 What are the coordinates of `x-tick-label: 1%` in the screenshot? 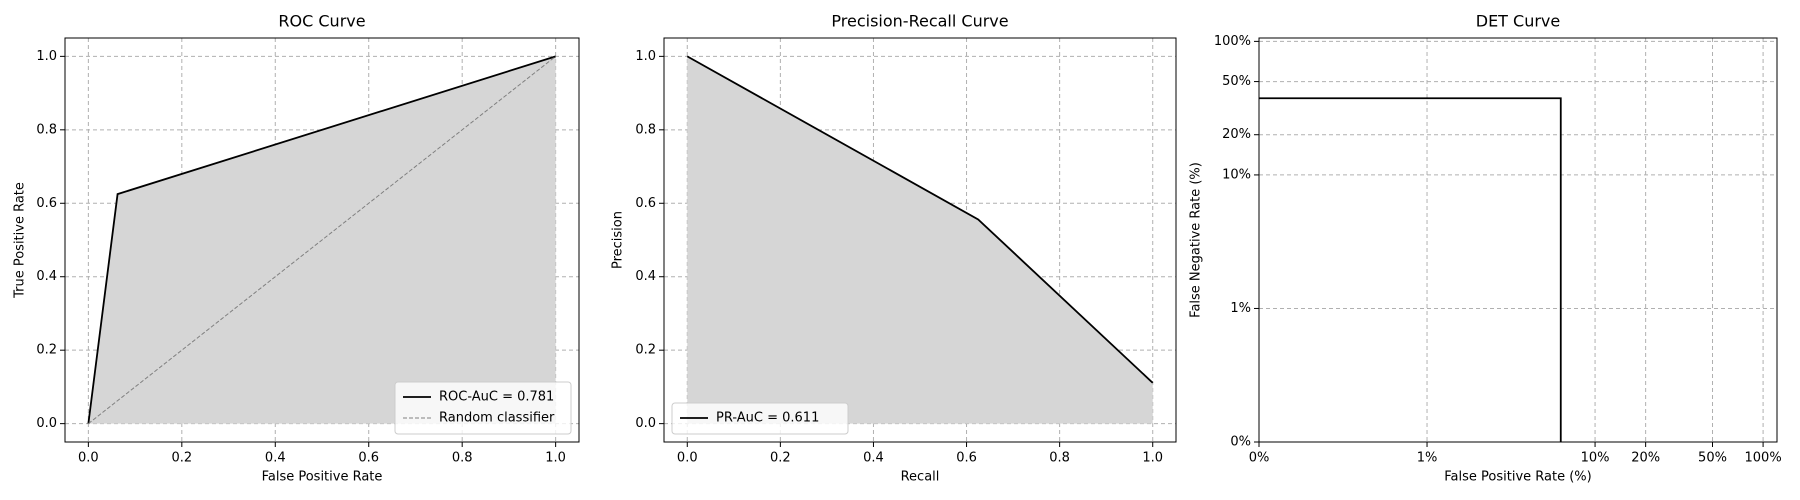 It's located at (1427, 458).